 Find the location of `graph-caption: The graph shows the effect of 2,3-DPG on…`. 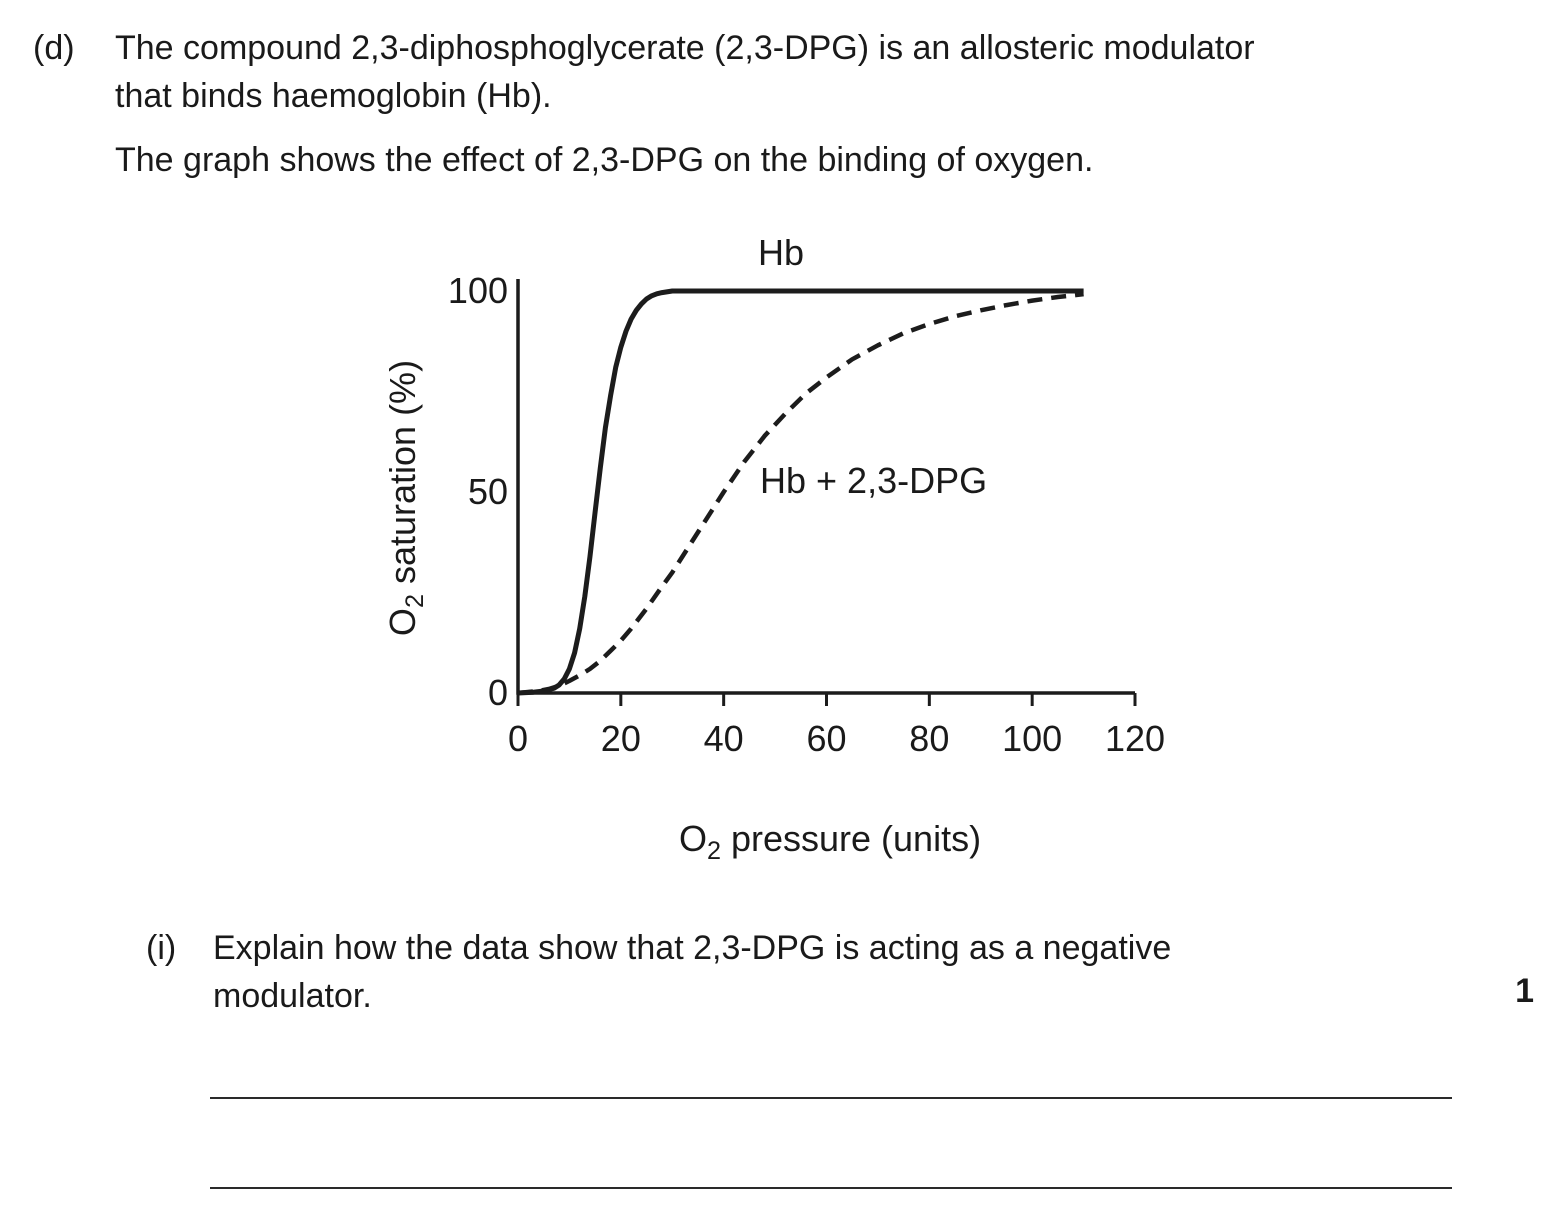

graph-caption: The graph shows the effect of 2,3-DPG on… is located at coordinates (604, 160).